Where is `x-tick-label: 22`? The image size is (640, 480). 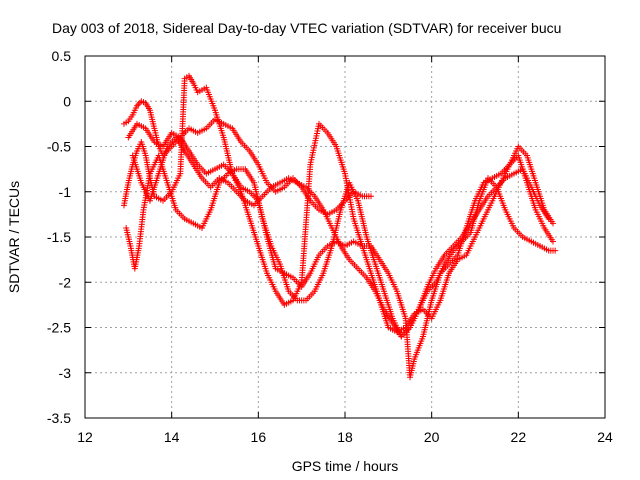 x-tick-label: 22 is located at coordinates (519, 437).